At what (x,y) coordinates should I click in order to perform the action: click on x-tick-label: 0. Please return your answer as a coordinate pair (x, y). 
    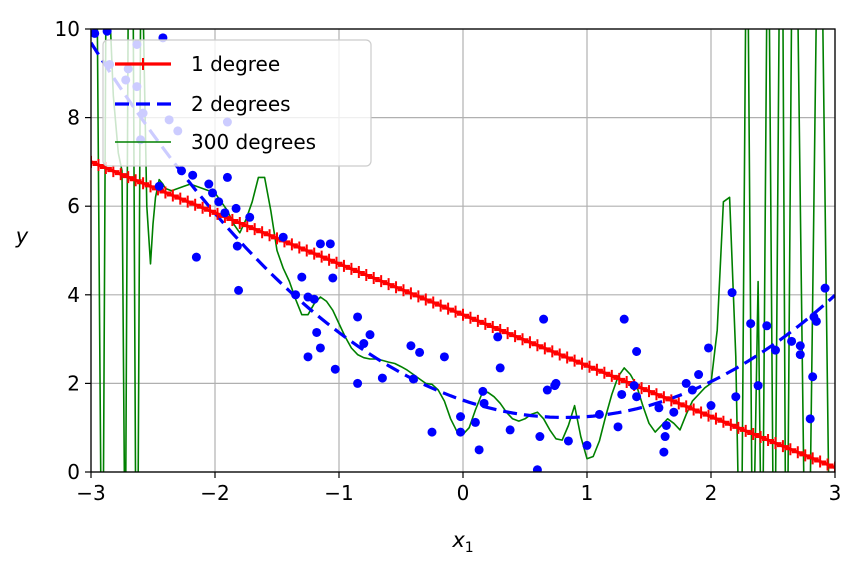
    Looking at the image, I should click on (463, 493).